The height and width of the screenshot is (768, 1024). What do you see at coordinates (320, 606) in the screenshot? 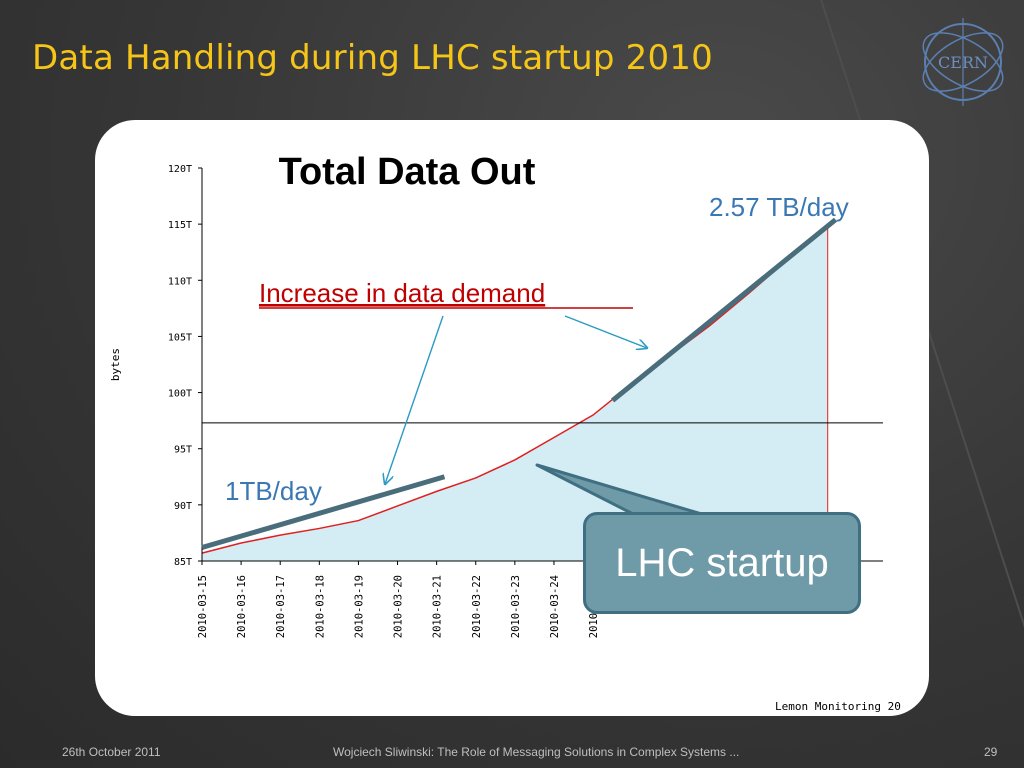
I see `x-tick-label: 2010-03-18` at bounding box center [320, 606].